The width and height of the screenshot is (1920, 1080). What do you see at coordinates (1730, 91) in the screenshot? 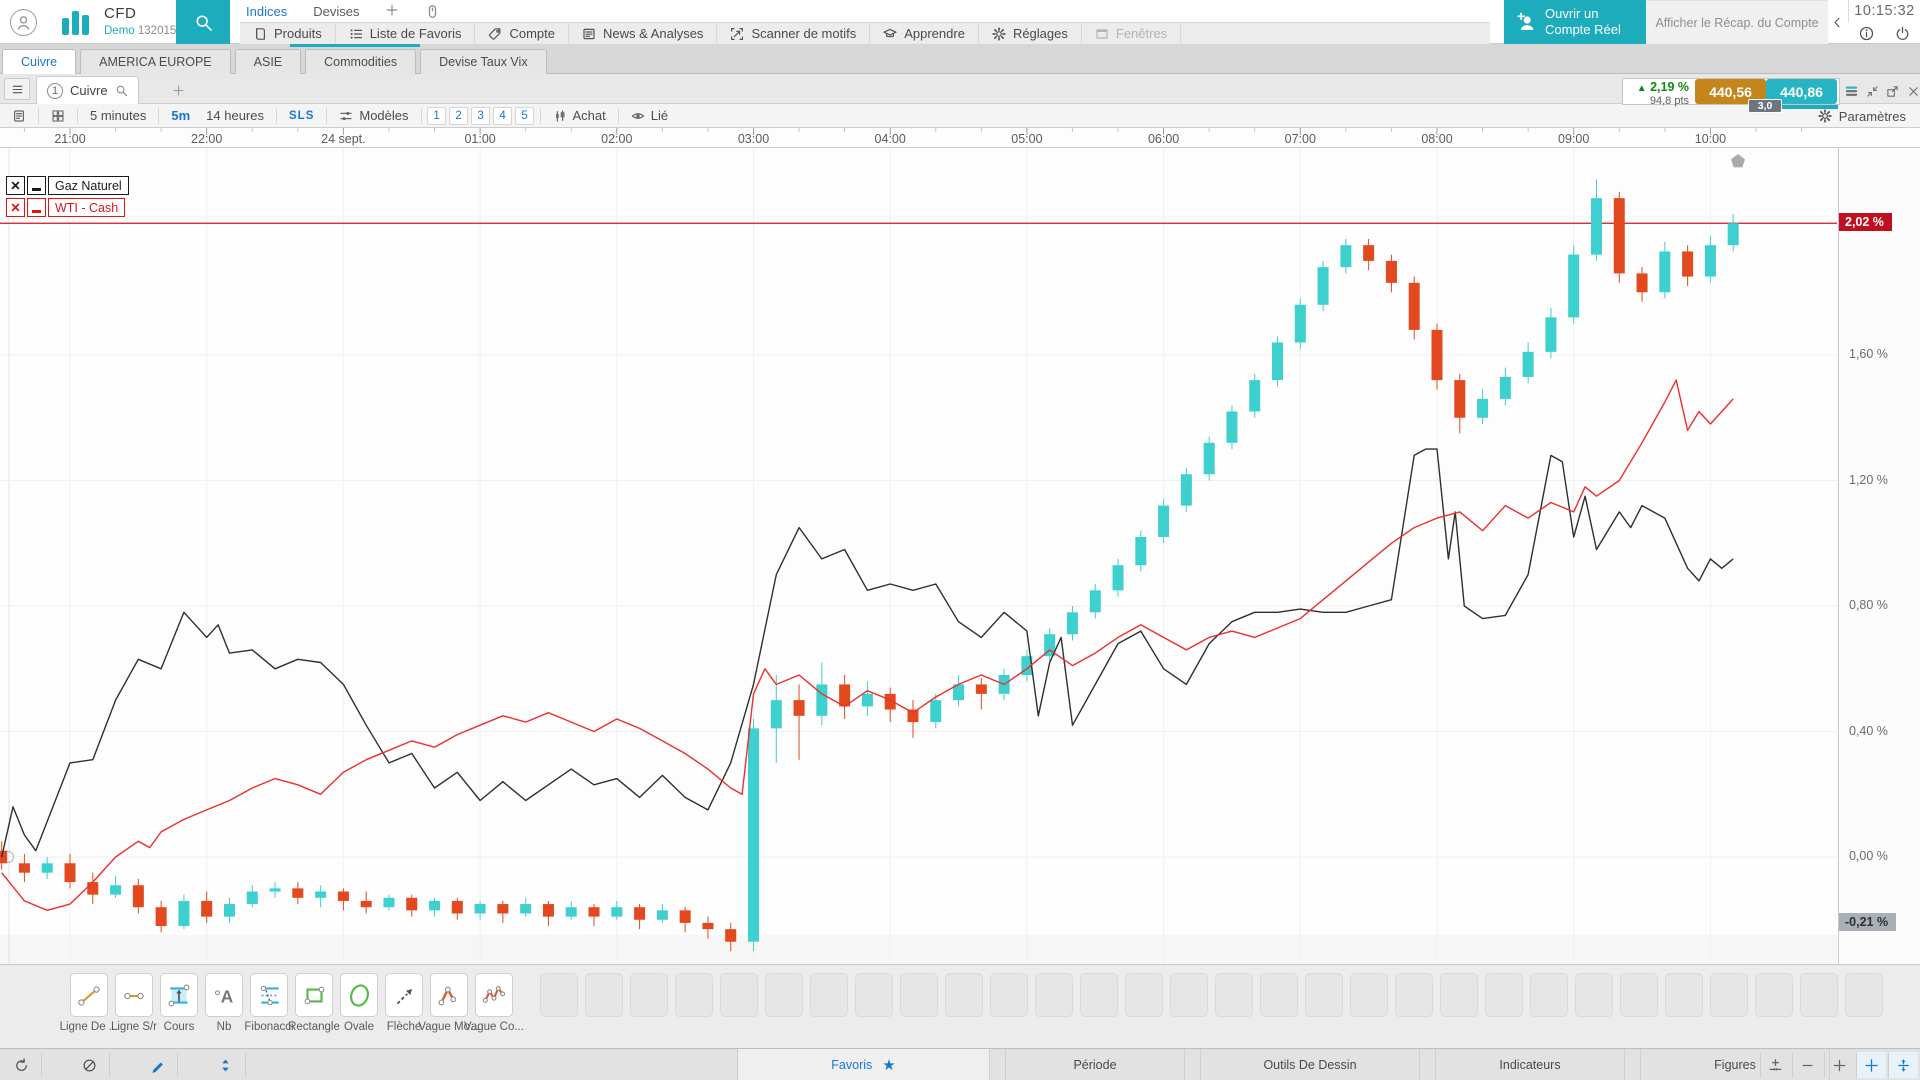
I see `sell-price-button: 440,56` at bounding box center [1730, 91].